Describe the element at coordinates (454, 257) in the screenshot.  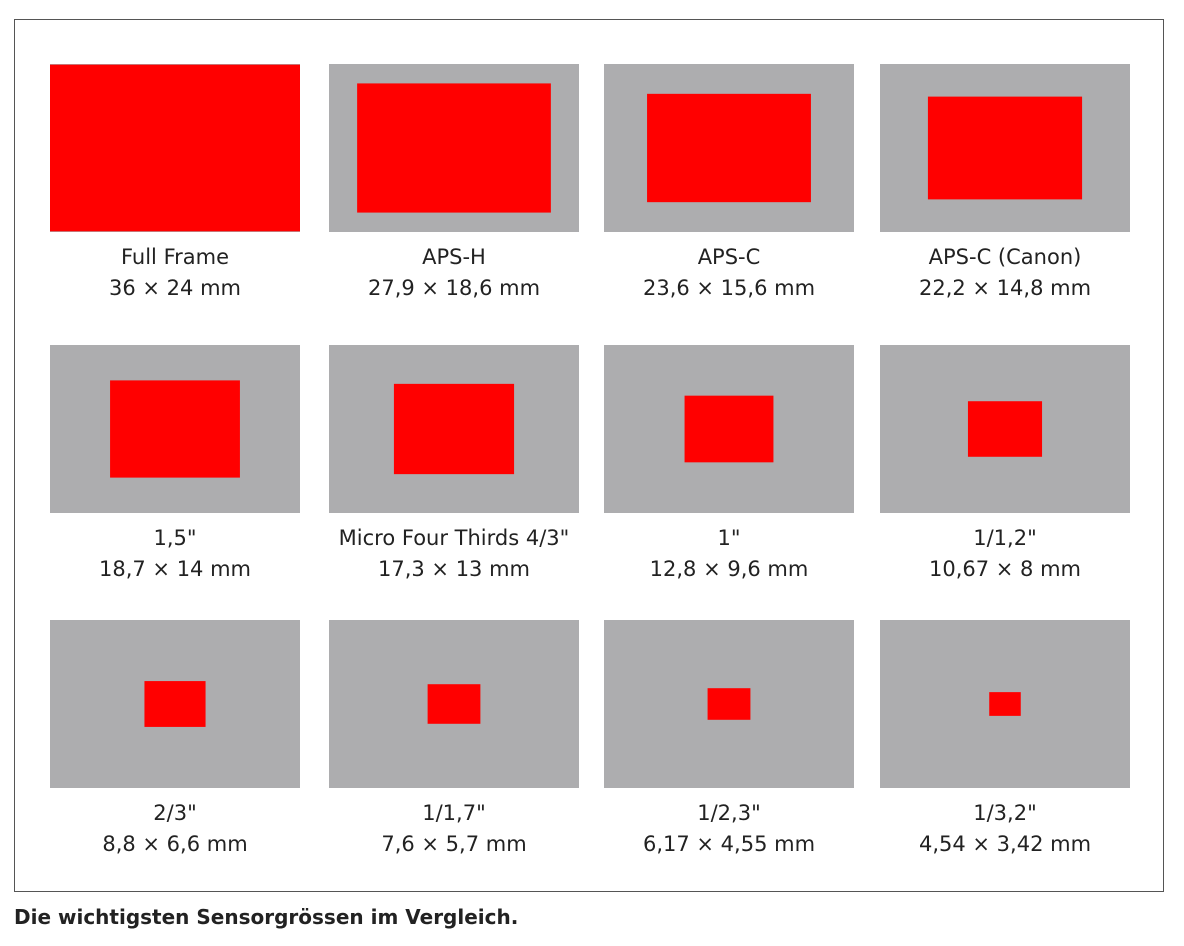
I see `sensor-name: APS-H` at that location.